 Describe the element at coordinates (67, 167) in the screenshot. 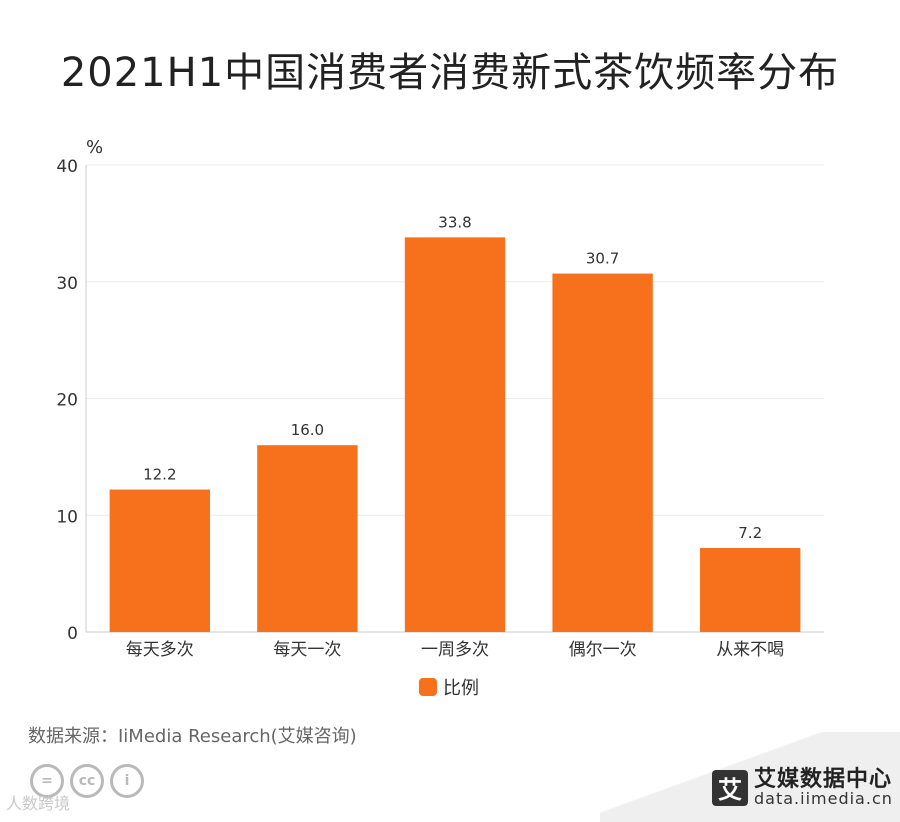

I see `y-tick-label: 40` at that location.